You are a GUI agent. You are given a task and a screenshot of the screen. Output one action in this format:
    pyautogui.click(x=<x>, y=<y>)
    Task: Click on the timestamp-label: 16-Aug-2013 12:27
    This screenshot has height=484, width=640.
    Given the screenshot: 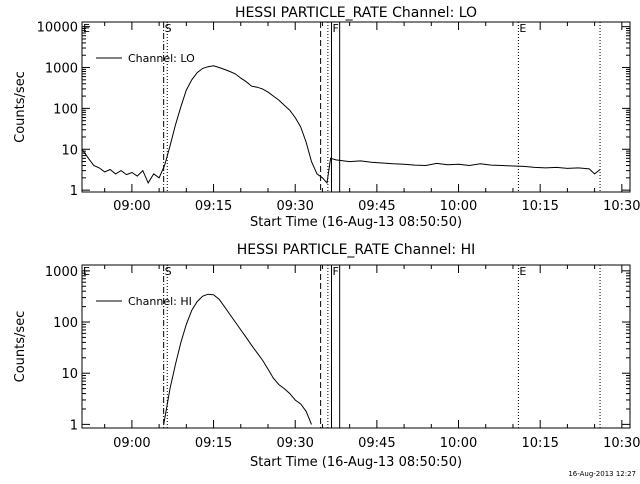 What is the action you would take?
    pyautogui.click(x=602, y=474)
    